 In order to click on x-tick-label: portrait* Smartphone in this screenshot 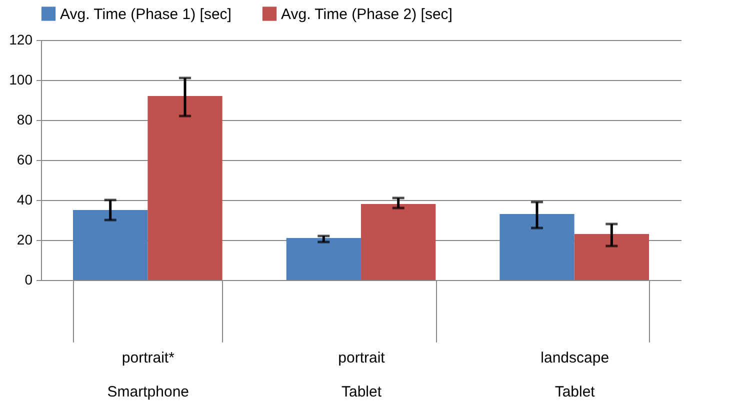, I will do `click(148, 375)`.